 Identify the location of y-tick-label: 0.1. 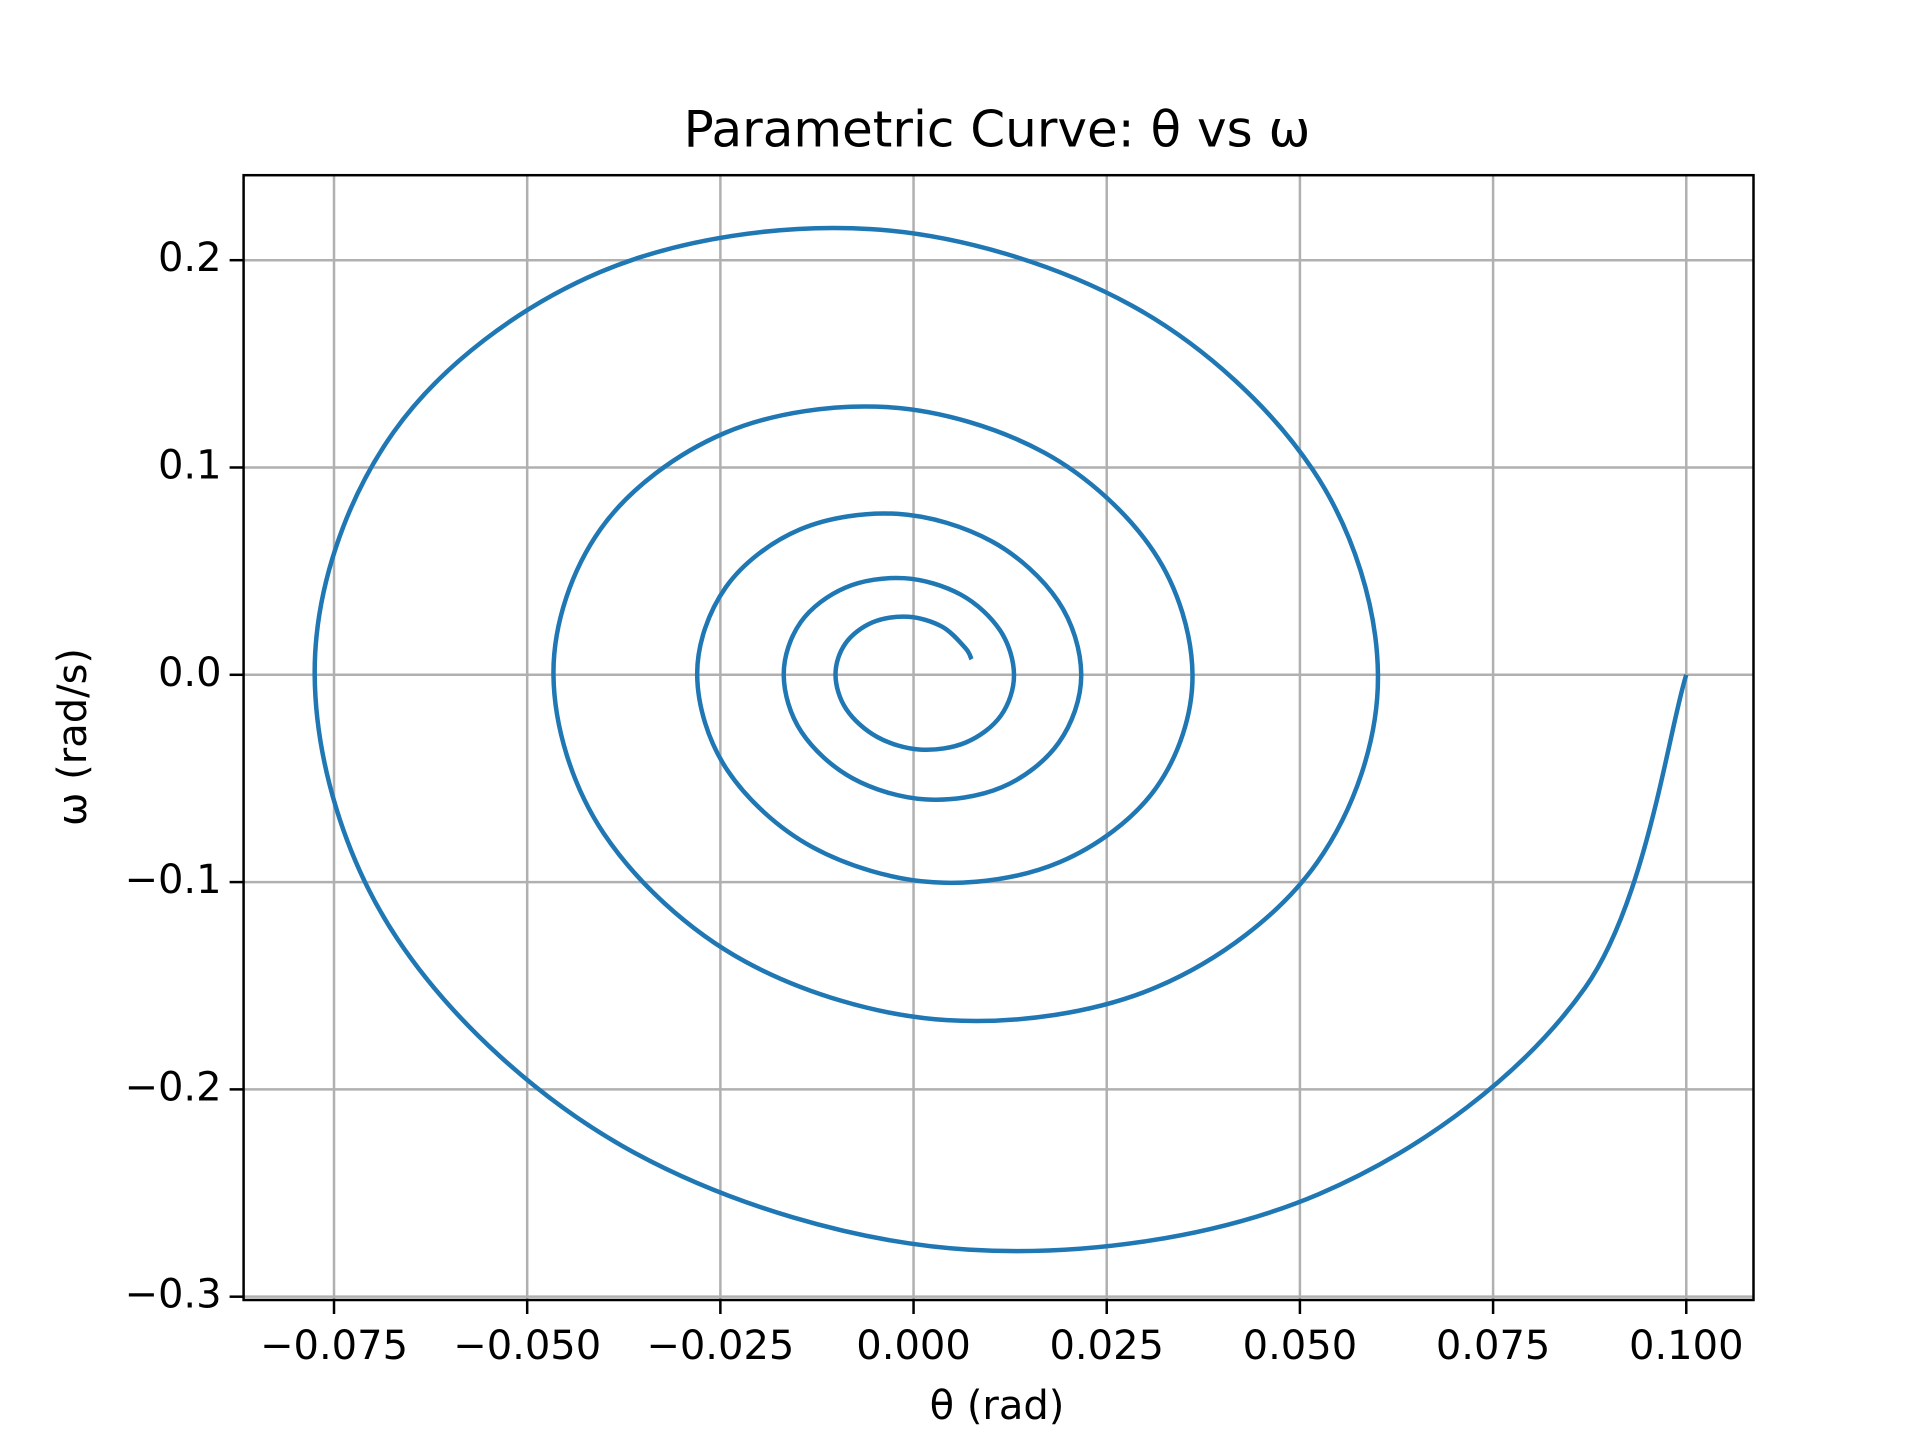
(190, 465).